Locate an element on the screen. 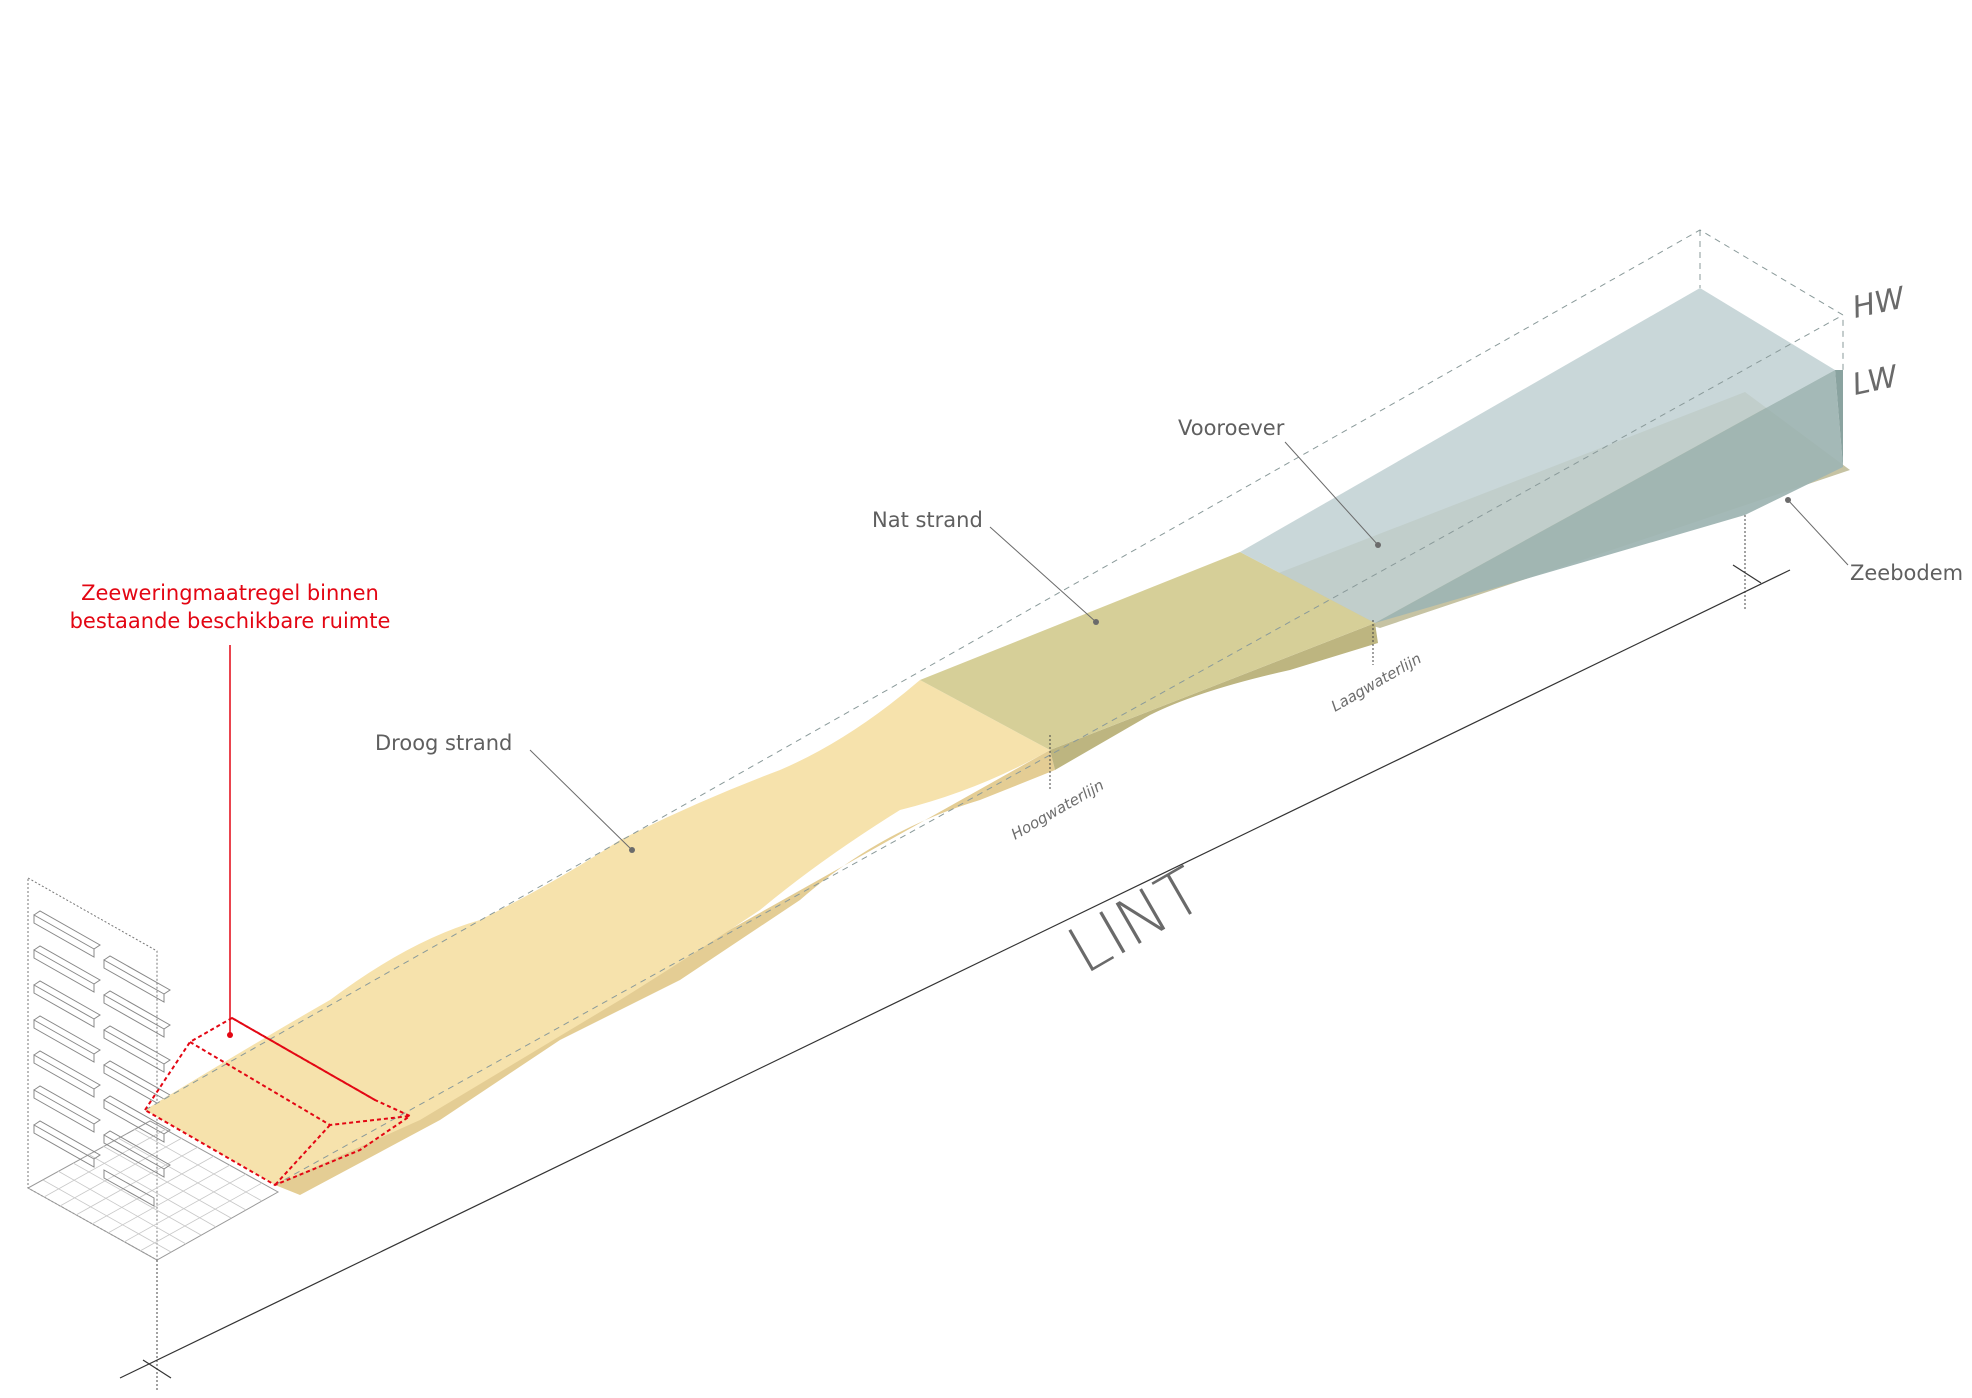 This screenshot has width=1972, height=1398. zeebodem-dot is located at coordinates (1788, 500).